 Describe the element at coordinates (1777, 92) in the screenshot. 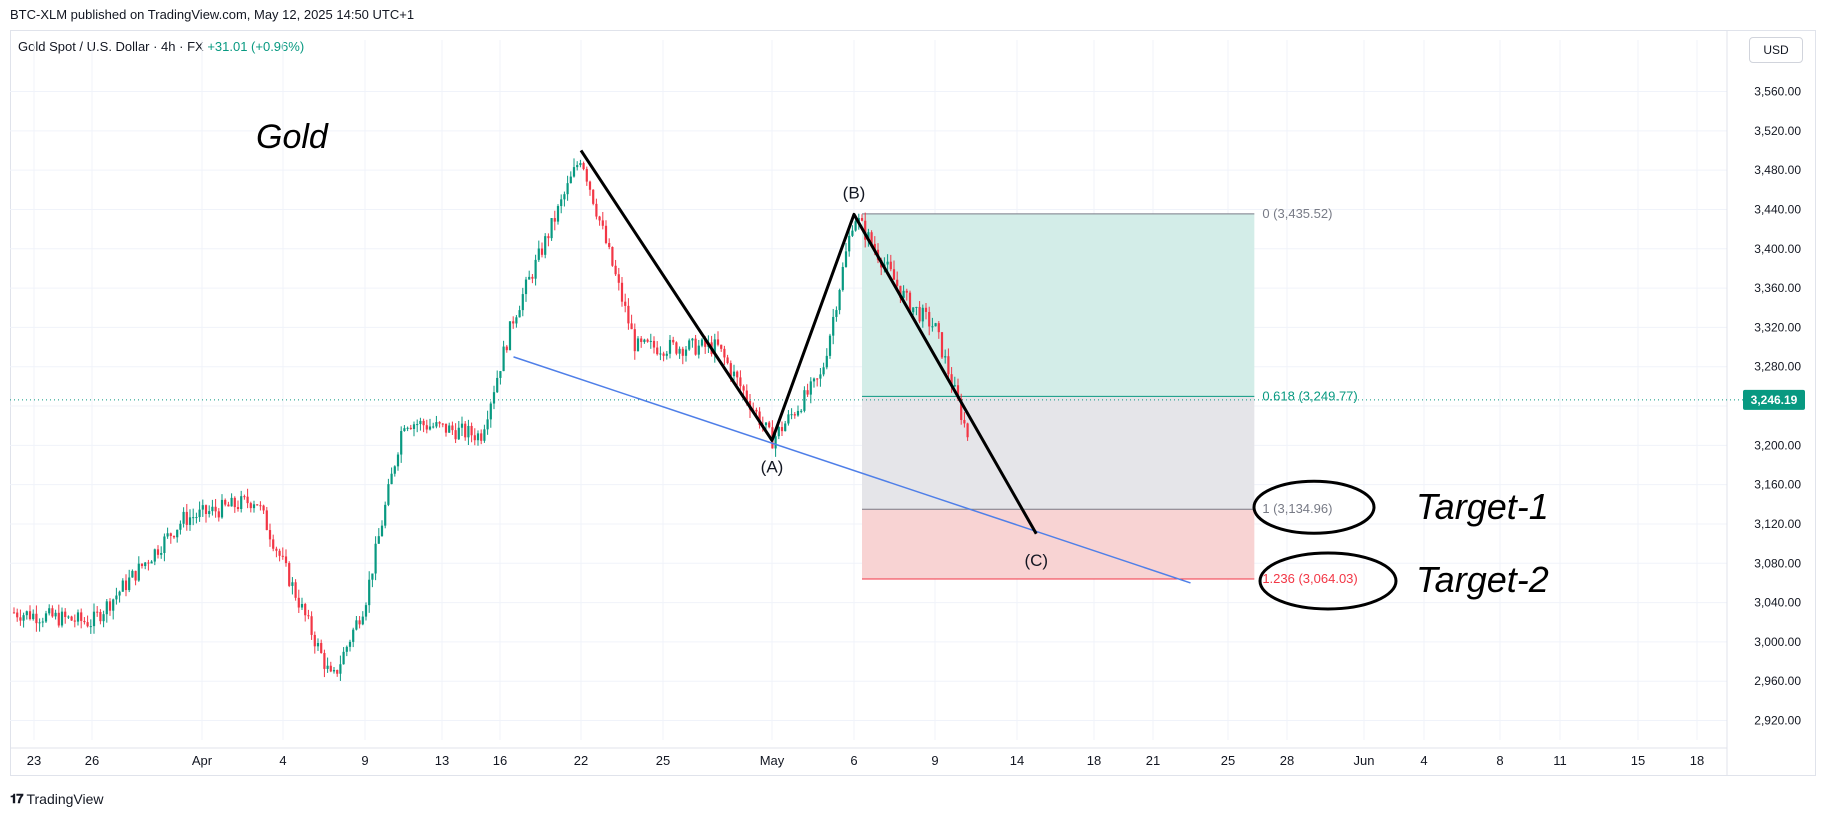

I see `y-tick-label: 3,560.00` at that location.